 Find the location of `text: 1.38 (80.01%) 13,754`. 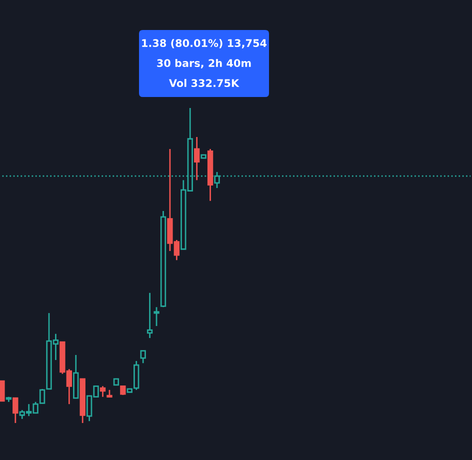

text: 1.38 (80.01%) 13,754 is located at coordinates (204, 43).